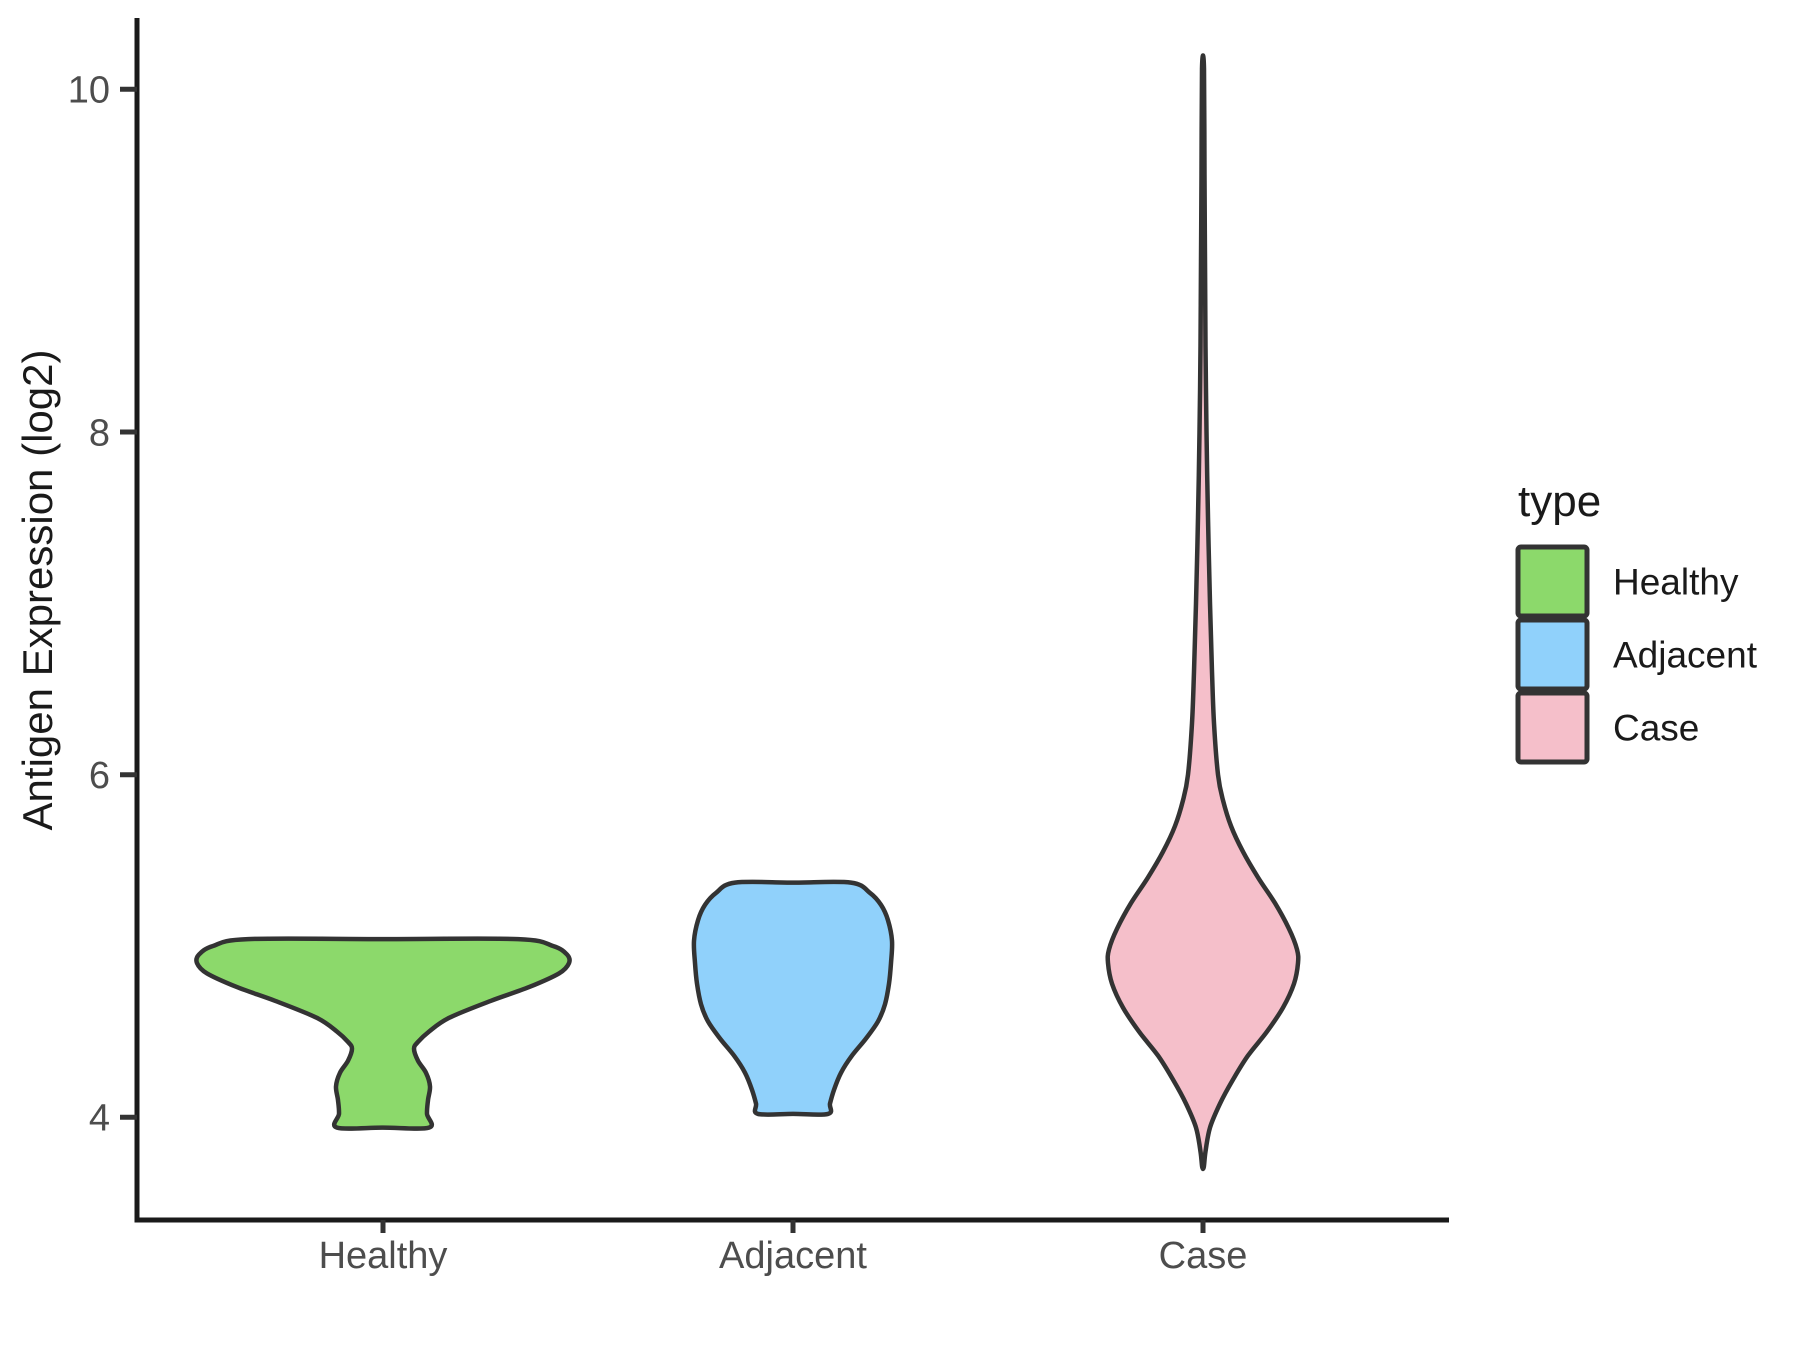  Describe the element at coordinates (1203, 1256) in the screenshot. I see `x-tick-label-case: Case` at that location.